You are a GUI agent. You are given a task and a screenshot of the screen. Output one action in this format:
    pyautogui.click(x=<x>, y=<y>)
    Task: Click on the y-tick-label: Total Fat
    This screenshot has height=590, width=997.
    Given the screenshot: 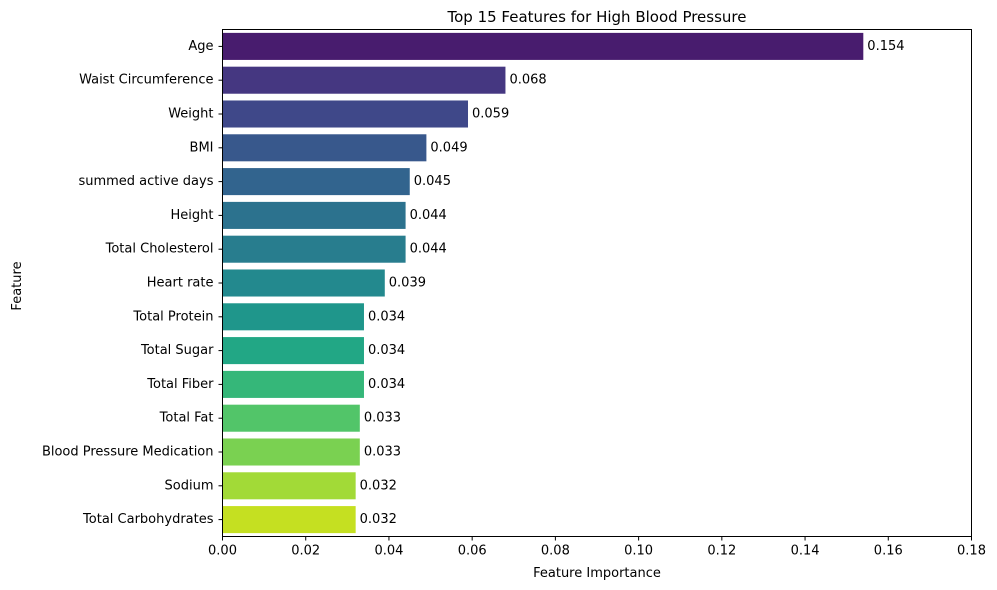 What is the action you would take?
    pyautogui.click(x=186, y=418)
    